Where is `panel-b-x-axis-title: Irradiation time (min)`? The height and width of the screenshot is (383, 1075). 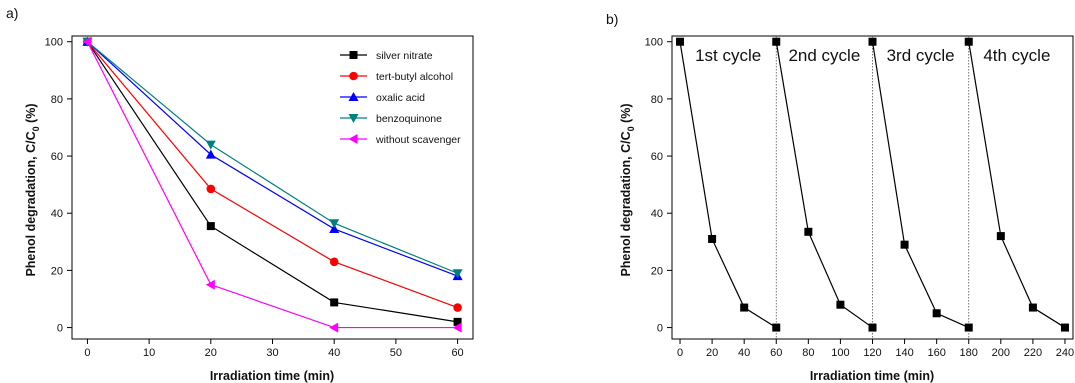 panel-b-x-axis-title: Irradiation time (min) is located at coordinates (872, 376).